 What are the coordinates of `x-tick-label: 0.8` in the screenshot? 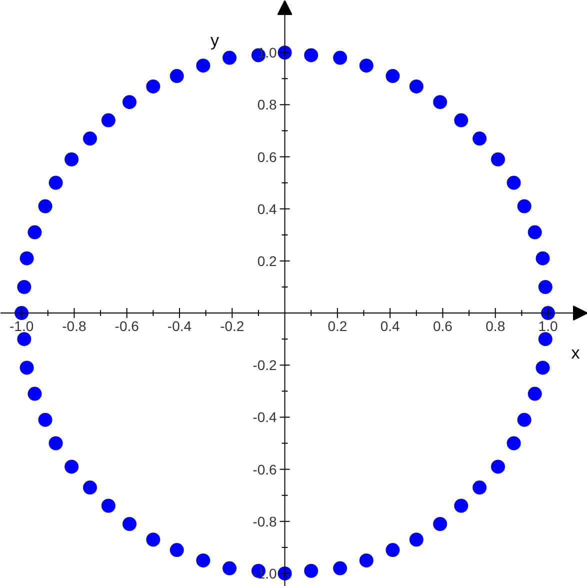 It's located at (496, 326).